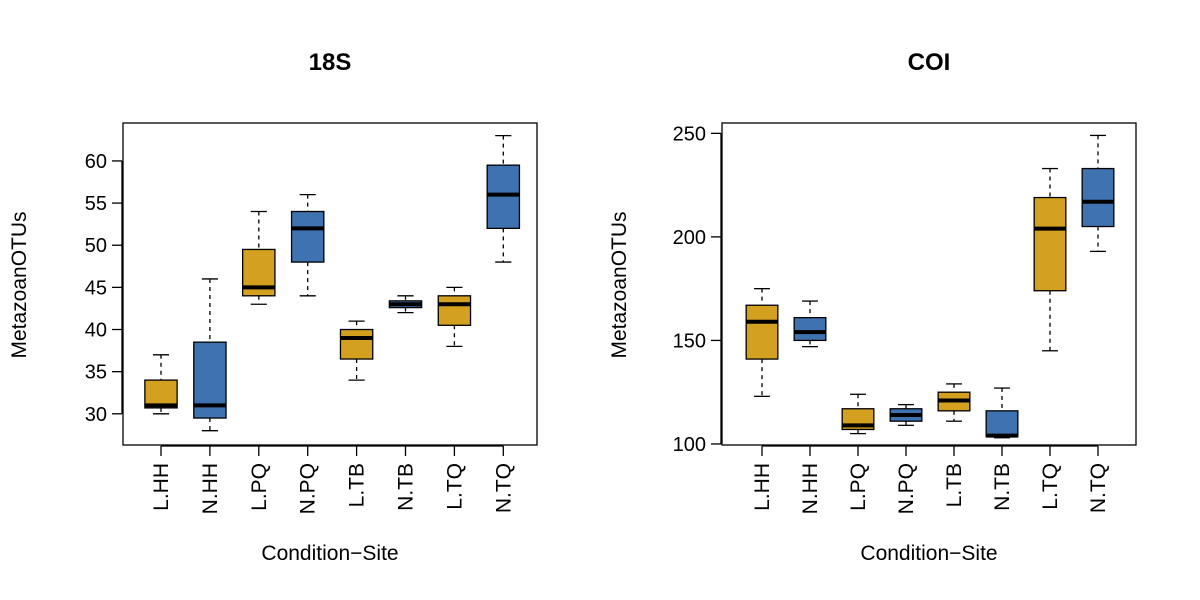 The width and height of the screenshot is (1200, 600). I want to click on panel-title: COI, so click(929, 62).